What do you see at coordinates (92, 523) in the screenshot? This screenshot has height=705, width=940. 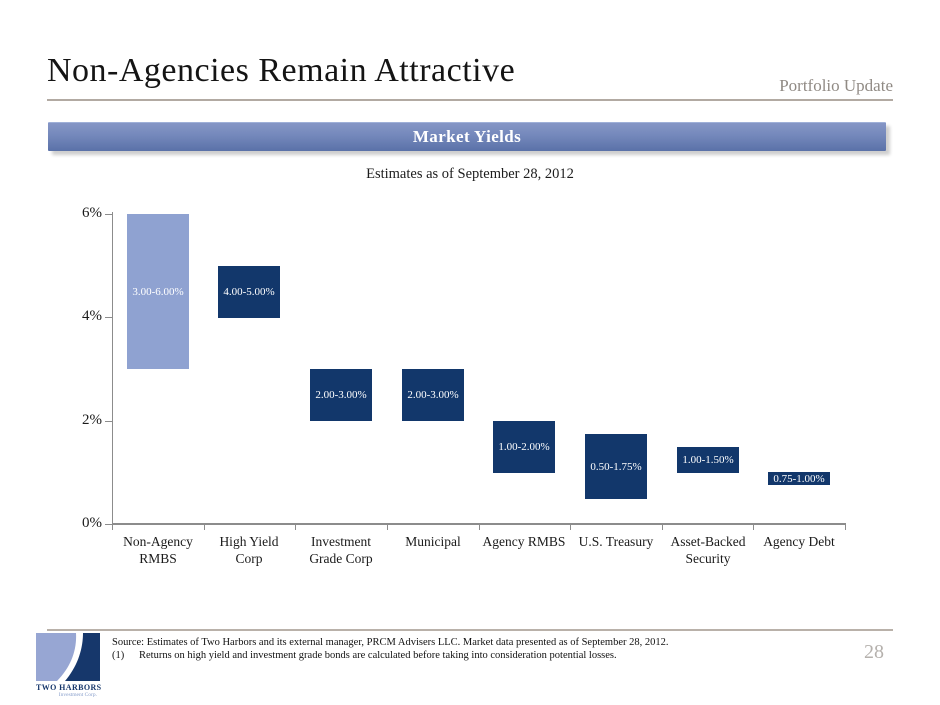 I see `y-tick-label: 0%` at bounding box center [92, 523].